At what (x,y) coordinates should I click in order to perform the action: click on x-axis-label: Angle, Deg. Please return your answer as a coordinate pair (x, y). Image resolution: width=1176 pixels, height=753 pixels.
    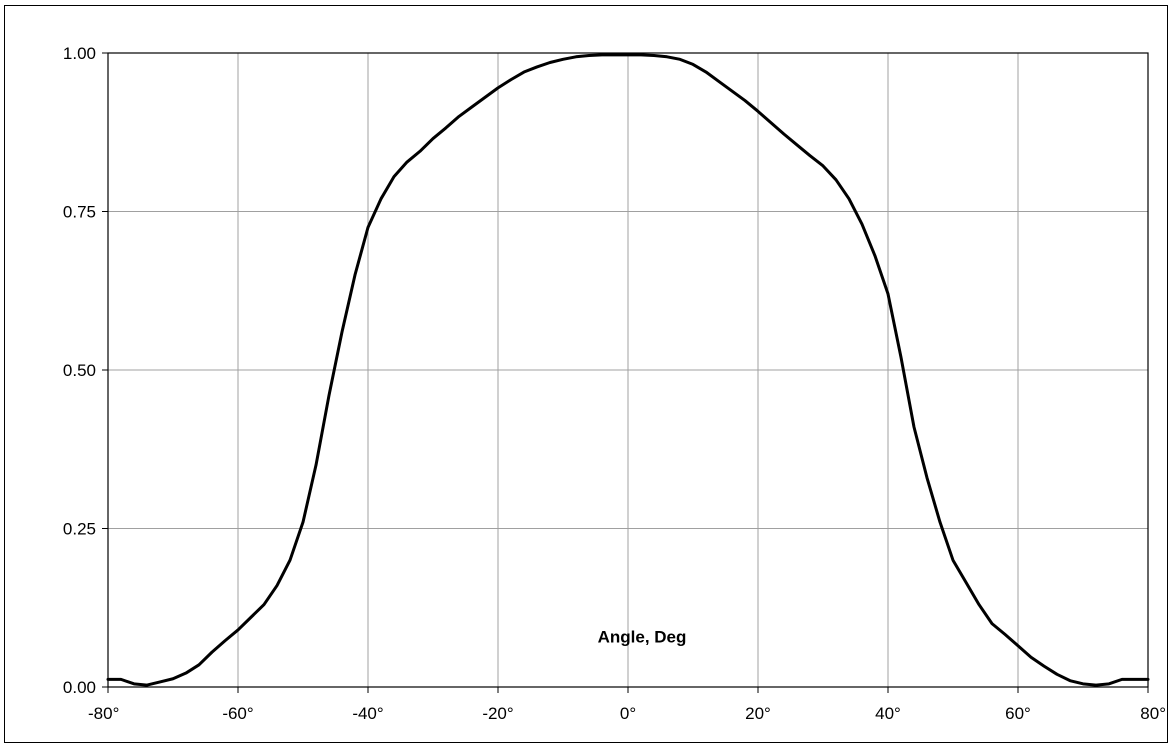
    Looking at the image, I should click on (642, 637).